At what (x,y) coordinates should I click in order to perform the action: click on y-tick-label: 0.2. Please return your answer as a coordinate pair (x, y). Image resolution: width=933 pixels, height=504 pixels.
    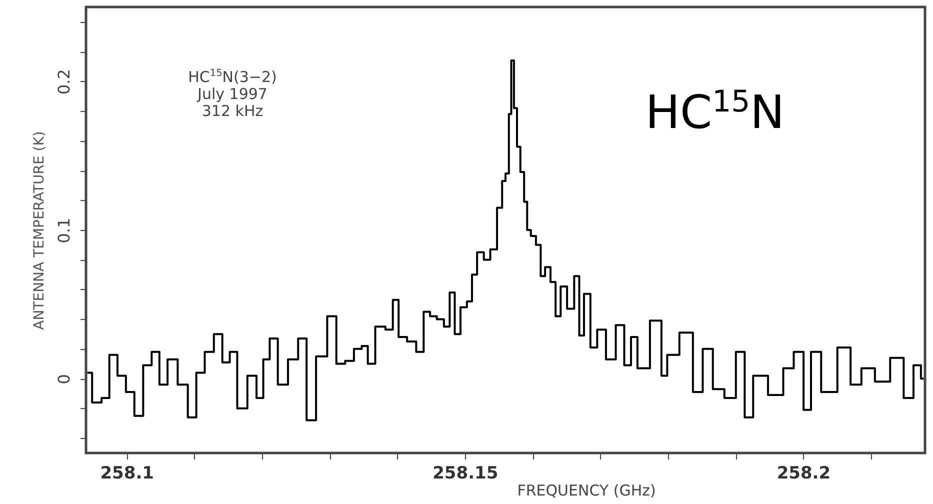
    Looking at the image, I should click on (64, 82).